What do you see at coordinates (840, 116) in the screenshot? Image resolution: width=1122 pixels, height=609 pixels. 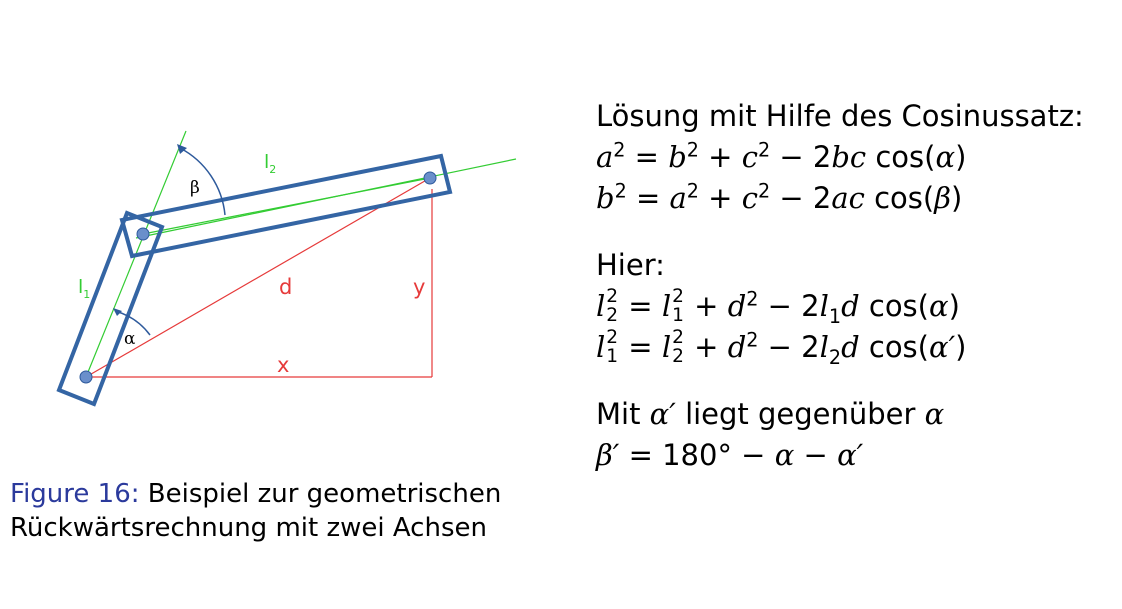 I see `cosine-law-heading: Lösung mit Hilfe des Cosinussatz:` at bounding box center [840, 116].